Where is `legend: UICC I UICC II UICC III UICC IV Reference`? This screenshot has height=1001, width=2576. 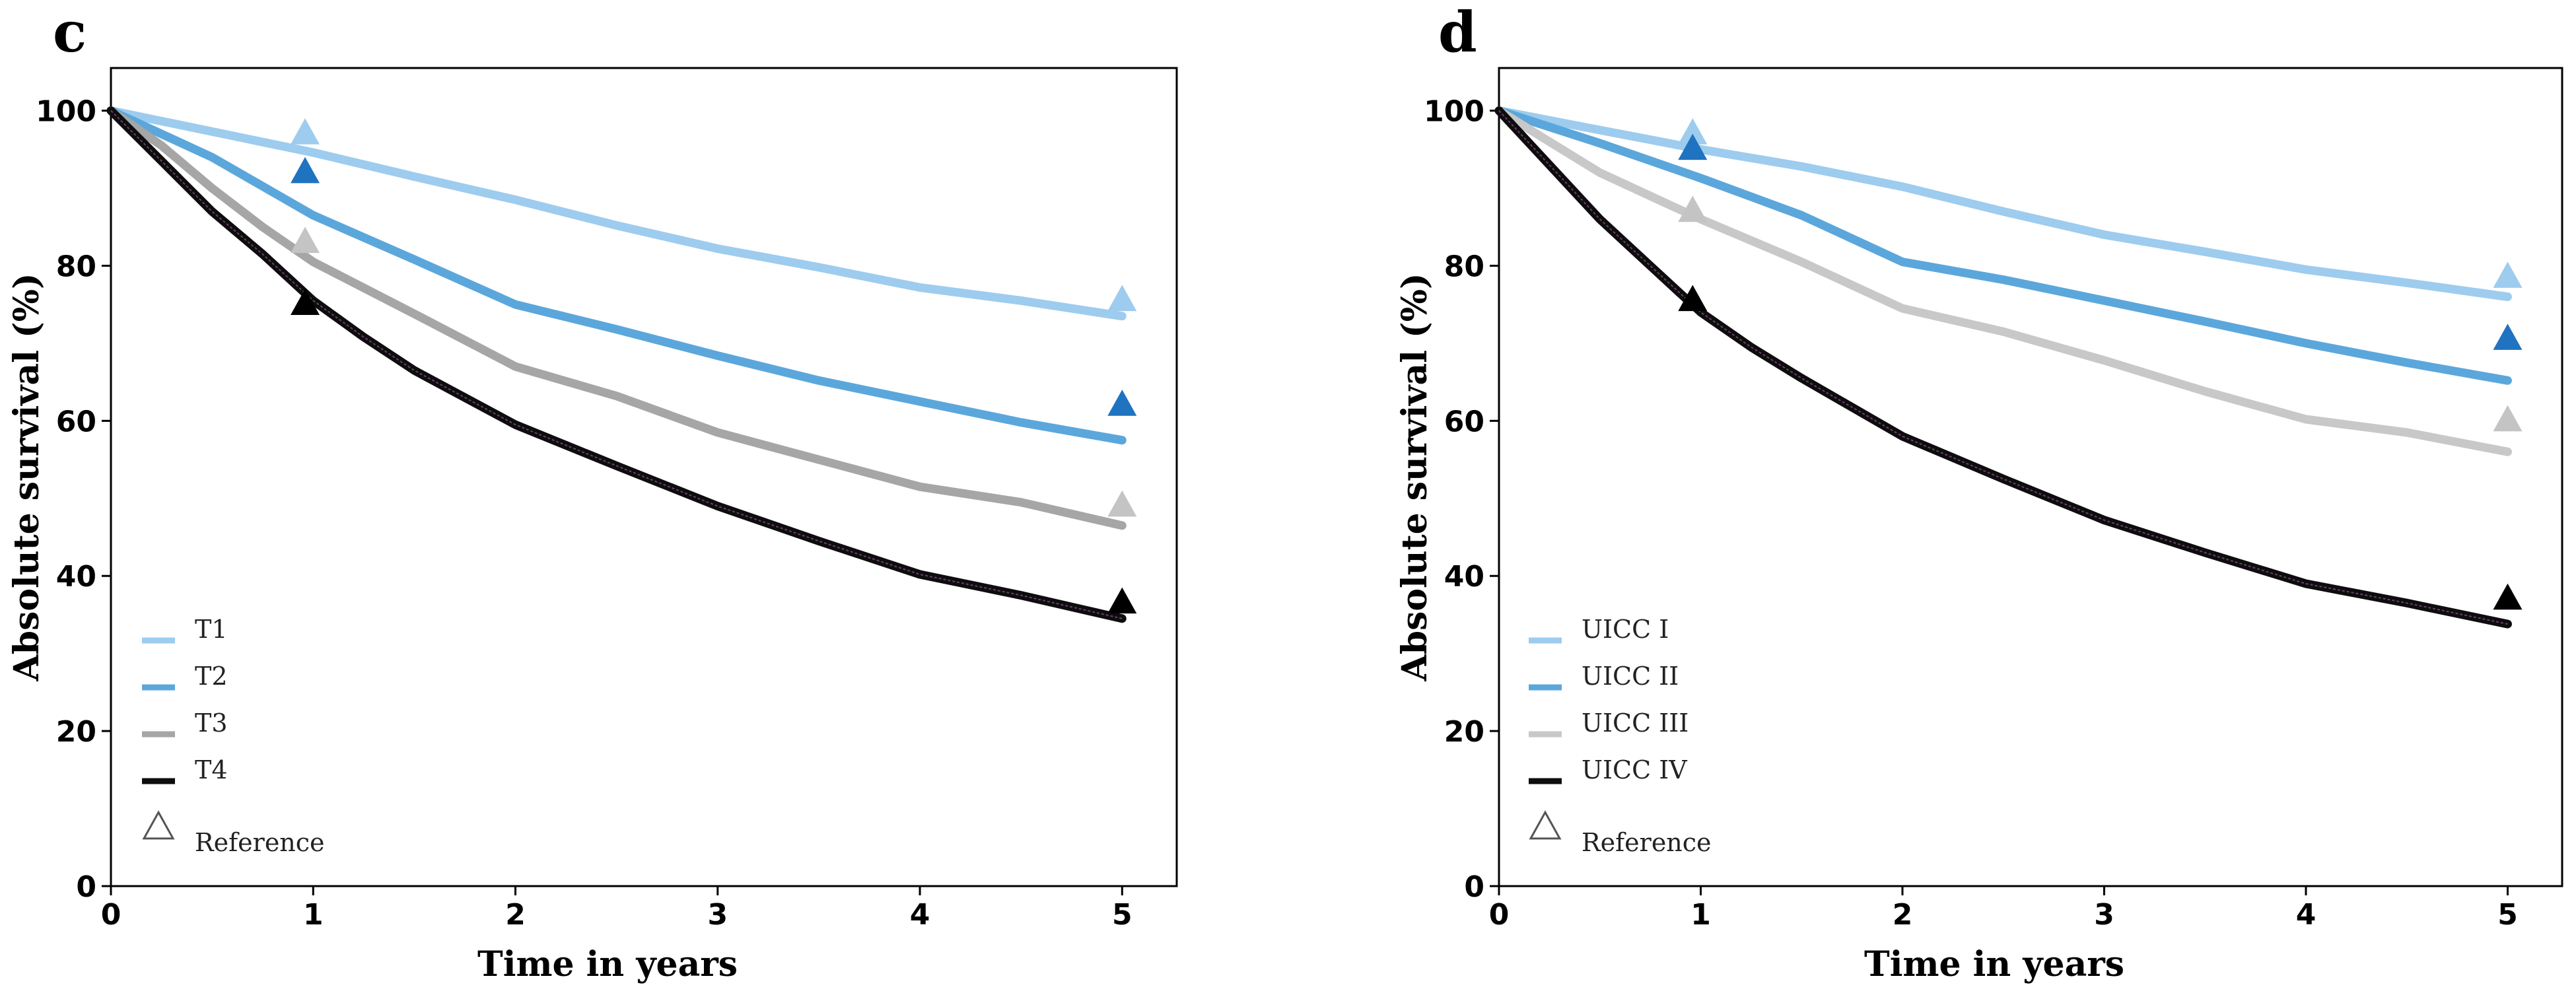
legend: UICC I UICC II UICC III UICC IV Reference is located at coordinates (1621, 736).